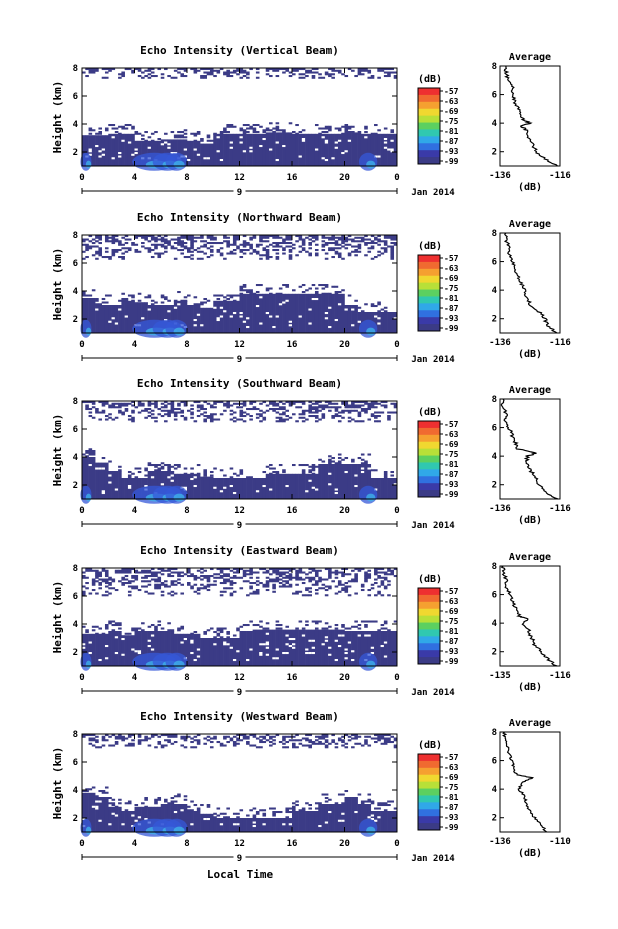  I want to click on colorbar-tick-label: -57, so click(451, 258).